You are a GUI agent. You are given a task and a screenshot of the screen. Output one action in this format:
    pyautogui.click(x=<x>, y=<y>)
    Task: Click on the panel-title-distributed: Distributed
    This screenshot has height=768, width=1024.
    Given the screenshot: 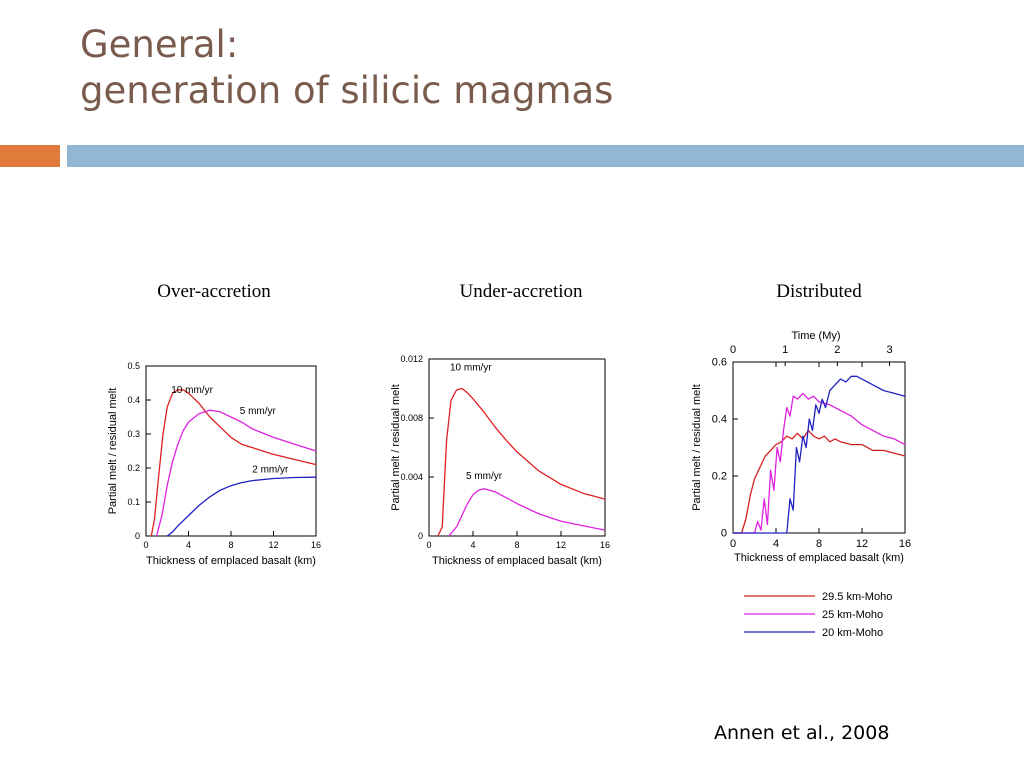 What is the action you would take?
    pyautogui.click(x=819, y=291)
    